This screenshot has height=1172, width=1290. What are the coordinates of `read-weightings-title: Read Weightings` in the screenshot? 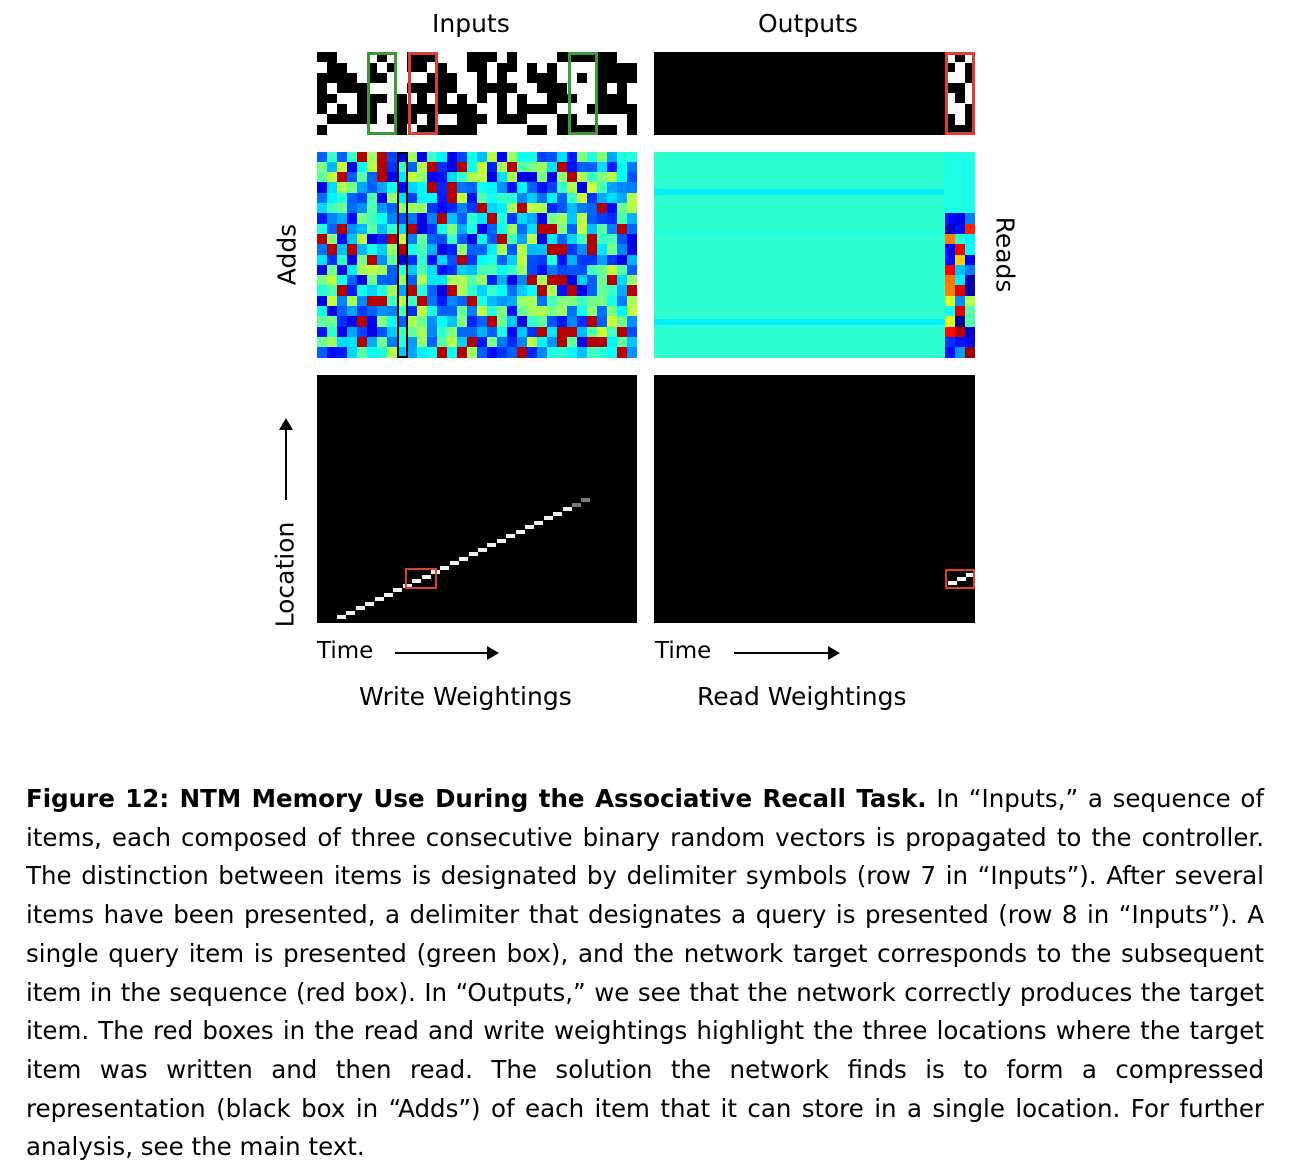 It's located at (802, 696).